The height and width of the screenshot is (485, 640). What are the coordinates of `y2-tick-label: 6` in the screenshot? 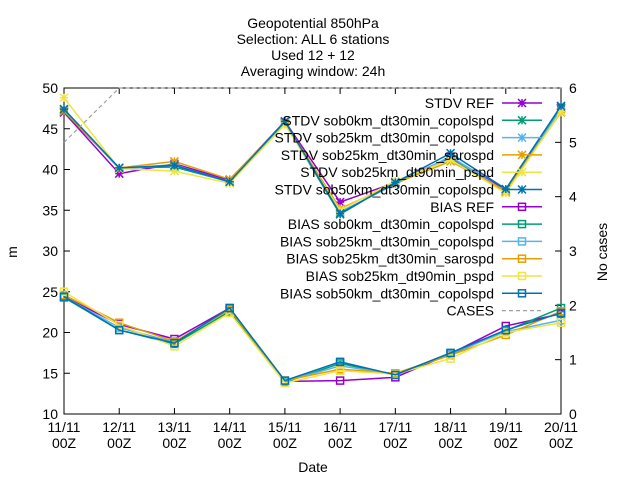 It's located at (573, 88).